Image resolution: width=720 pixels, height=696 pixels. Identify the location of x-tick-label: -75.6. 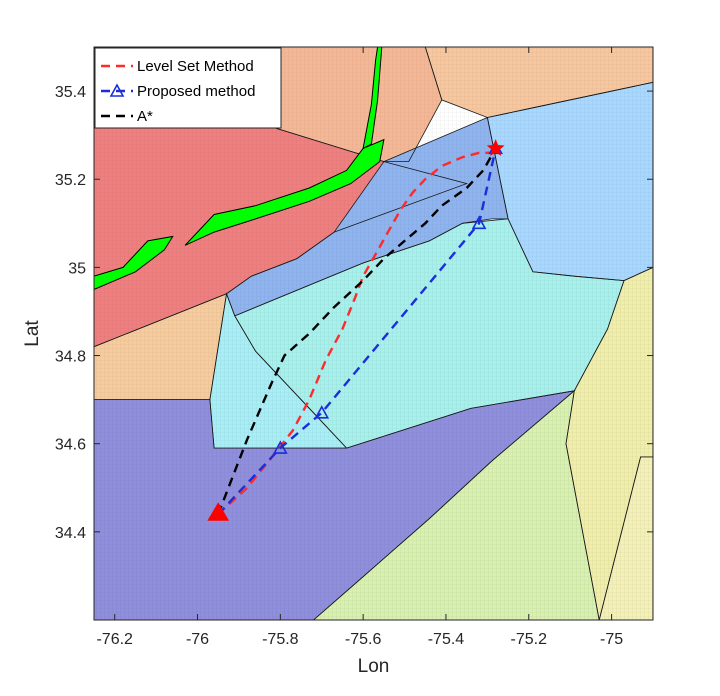
(363, 639).